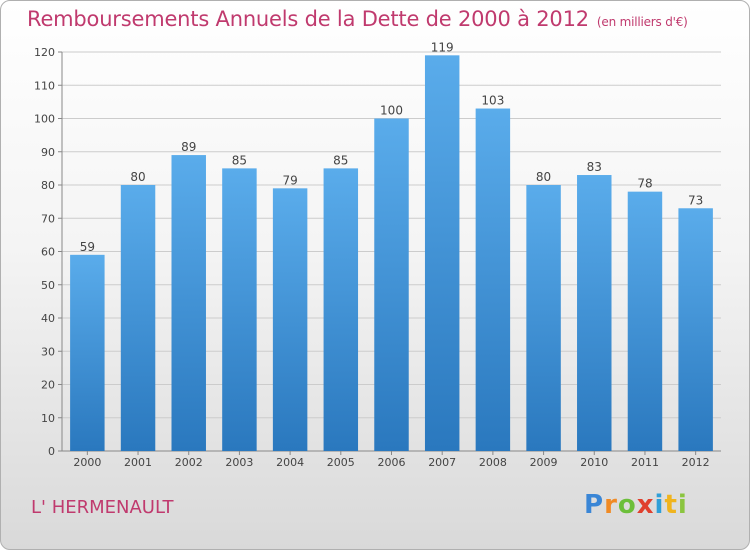  I want to click on logo-letter: t, so click(671, 505).